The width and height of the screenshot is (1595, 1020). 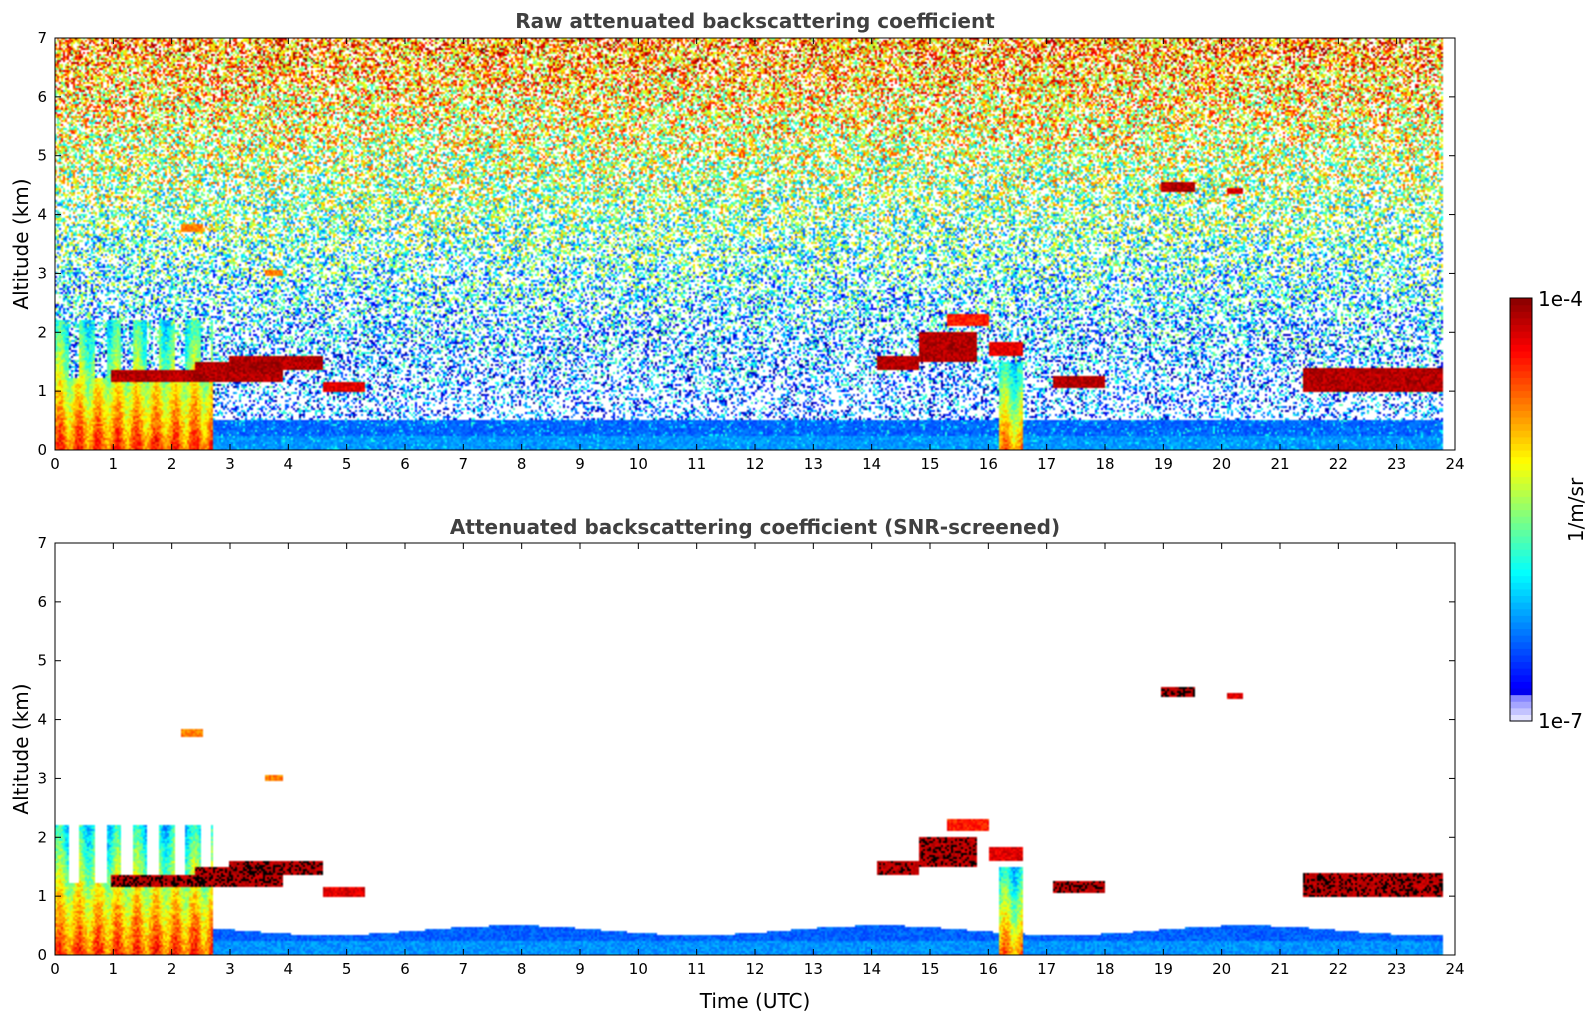 What do you see at coordinates (696, 464) in the screenshot?
I see `x-tick-label: 11` at bounding box center [696, 464].